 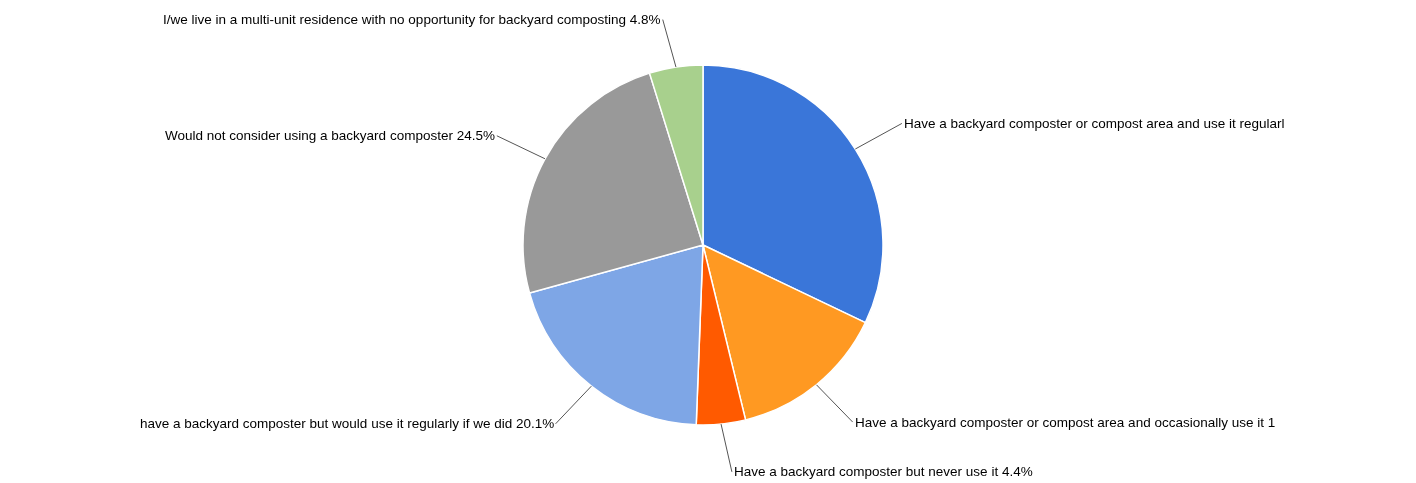 I want to click on slice-label: Would not consider using a backyard composter 24.5%, so click(x=330, y=135).